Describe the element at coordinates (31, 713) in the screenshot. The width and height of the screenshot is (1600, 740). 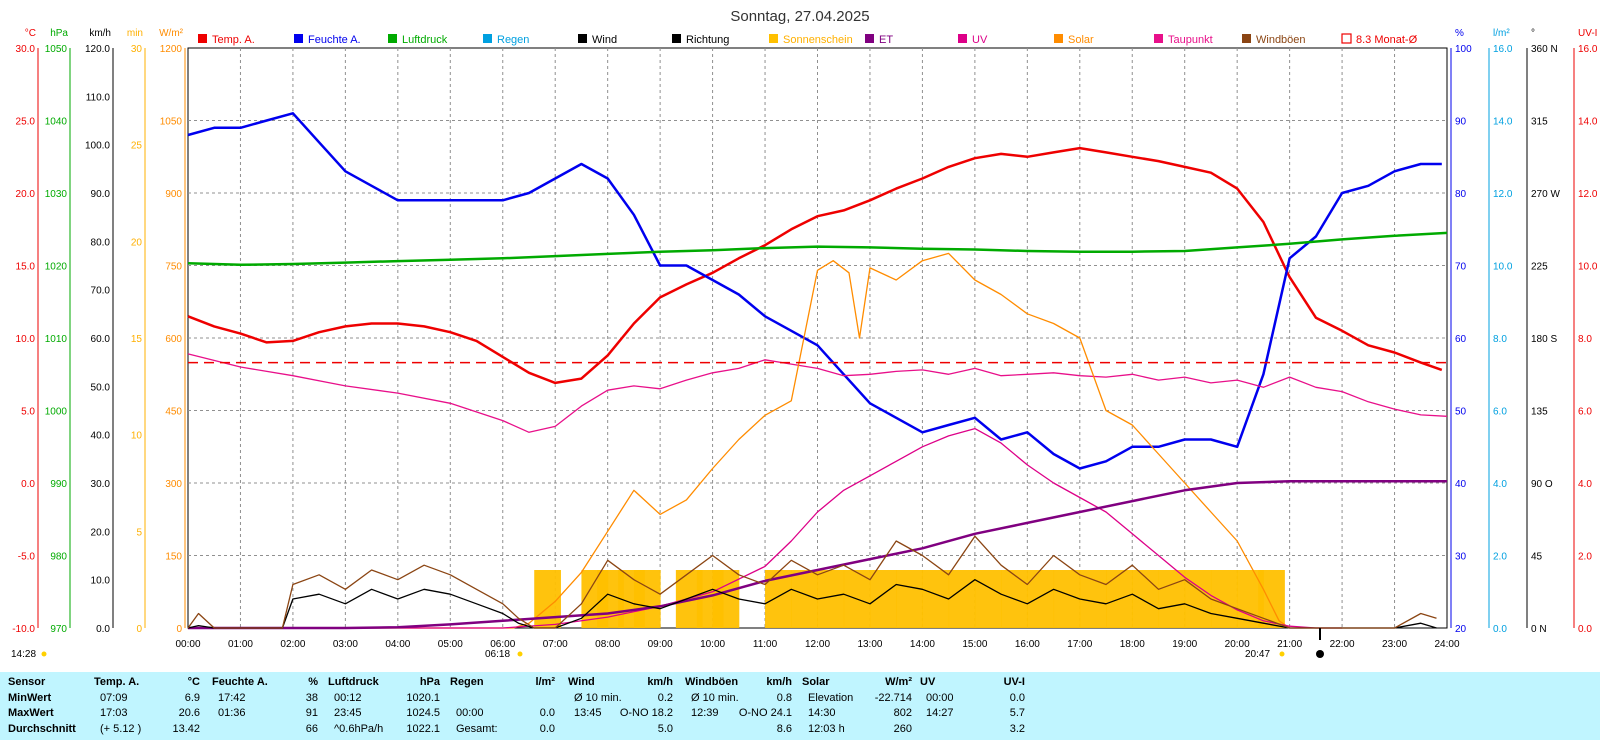
I see `stats-row-label: MaxWert` at that location.